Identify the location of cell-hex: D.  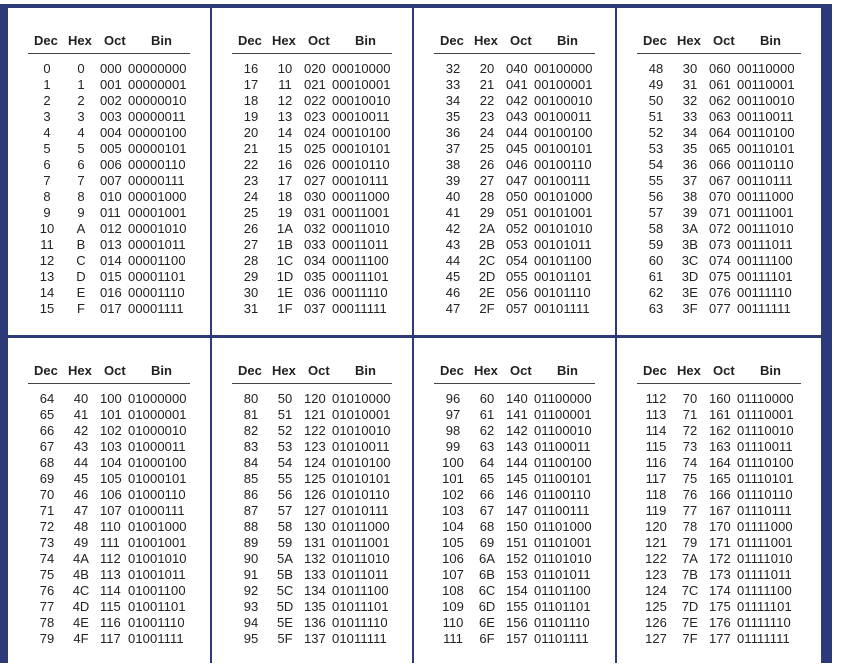
(81, 276).